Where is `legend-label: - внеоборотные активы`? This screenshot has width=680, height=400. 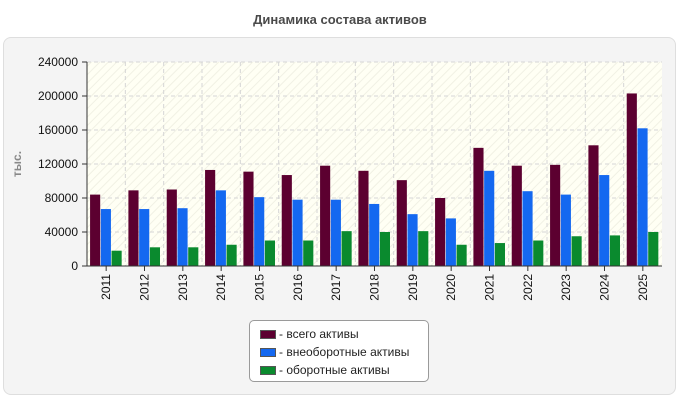
legend-label: - внеоборотные активы is located at coordinates (344, 352).